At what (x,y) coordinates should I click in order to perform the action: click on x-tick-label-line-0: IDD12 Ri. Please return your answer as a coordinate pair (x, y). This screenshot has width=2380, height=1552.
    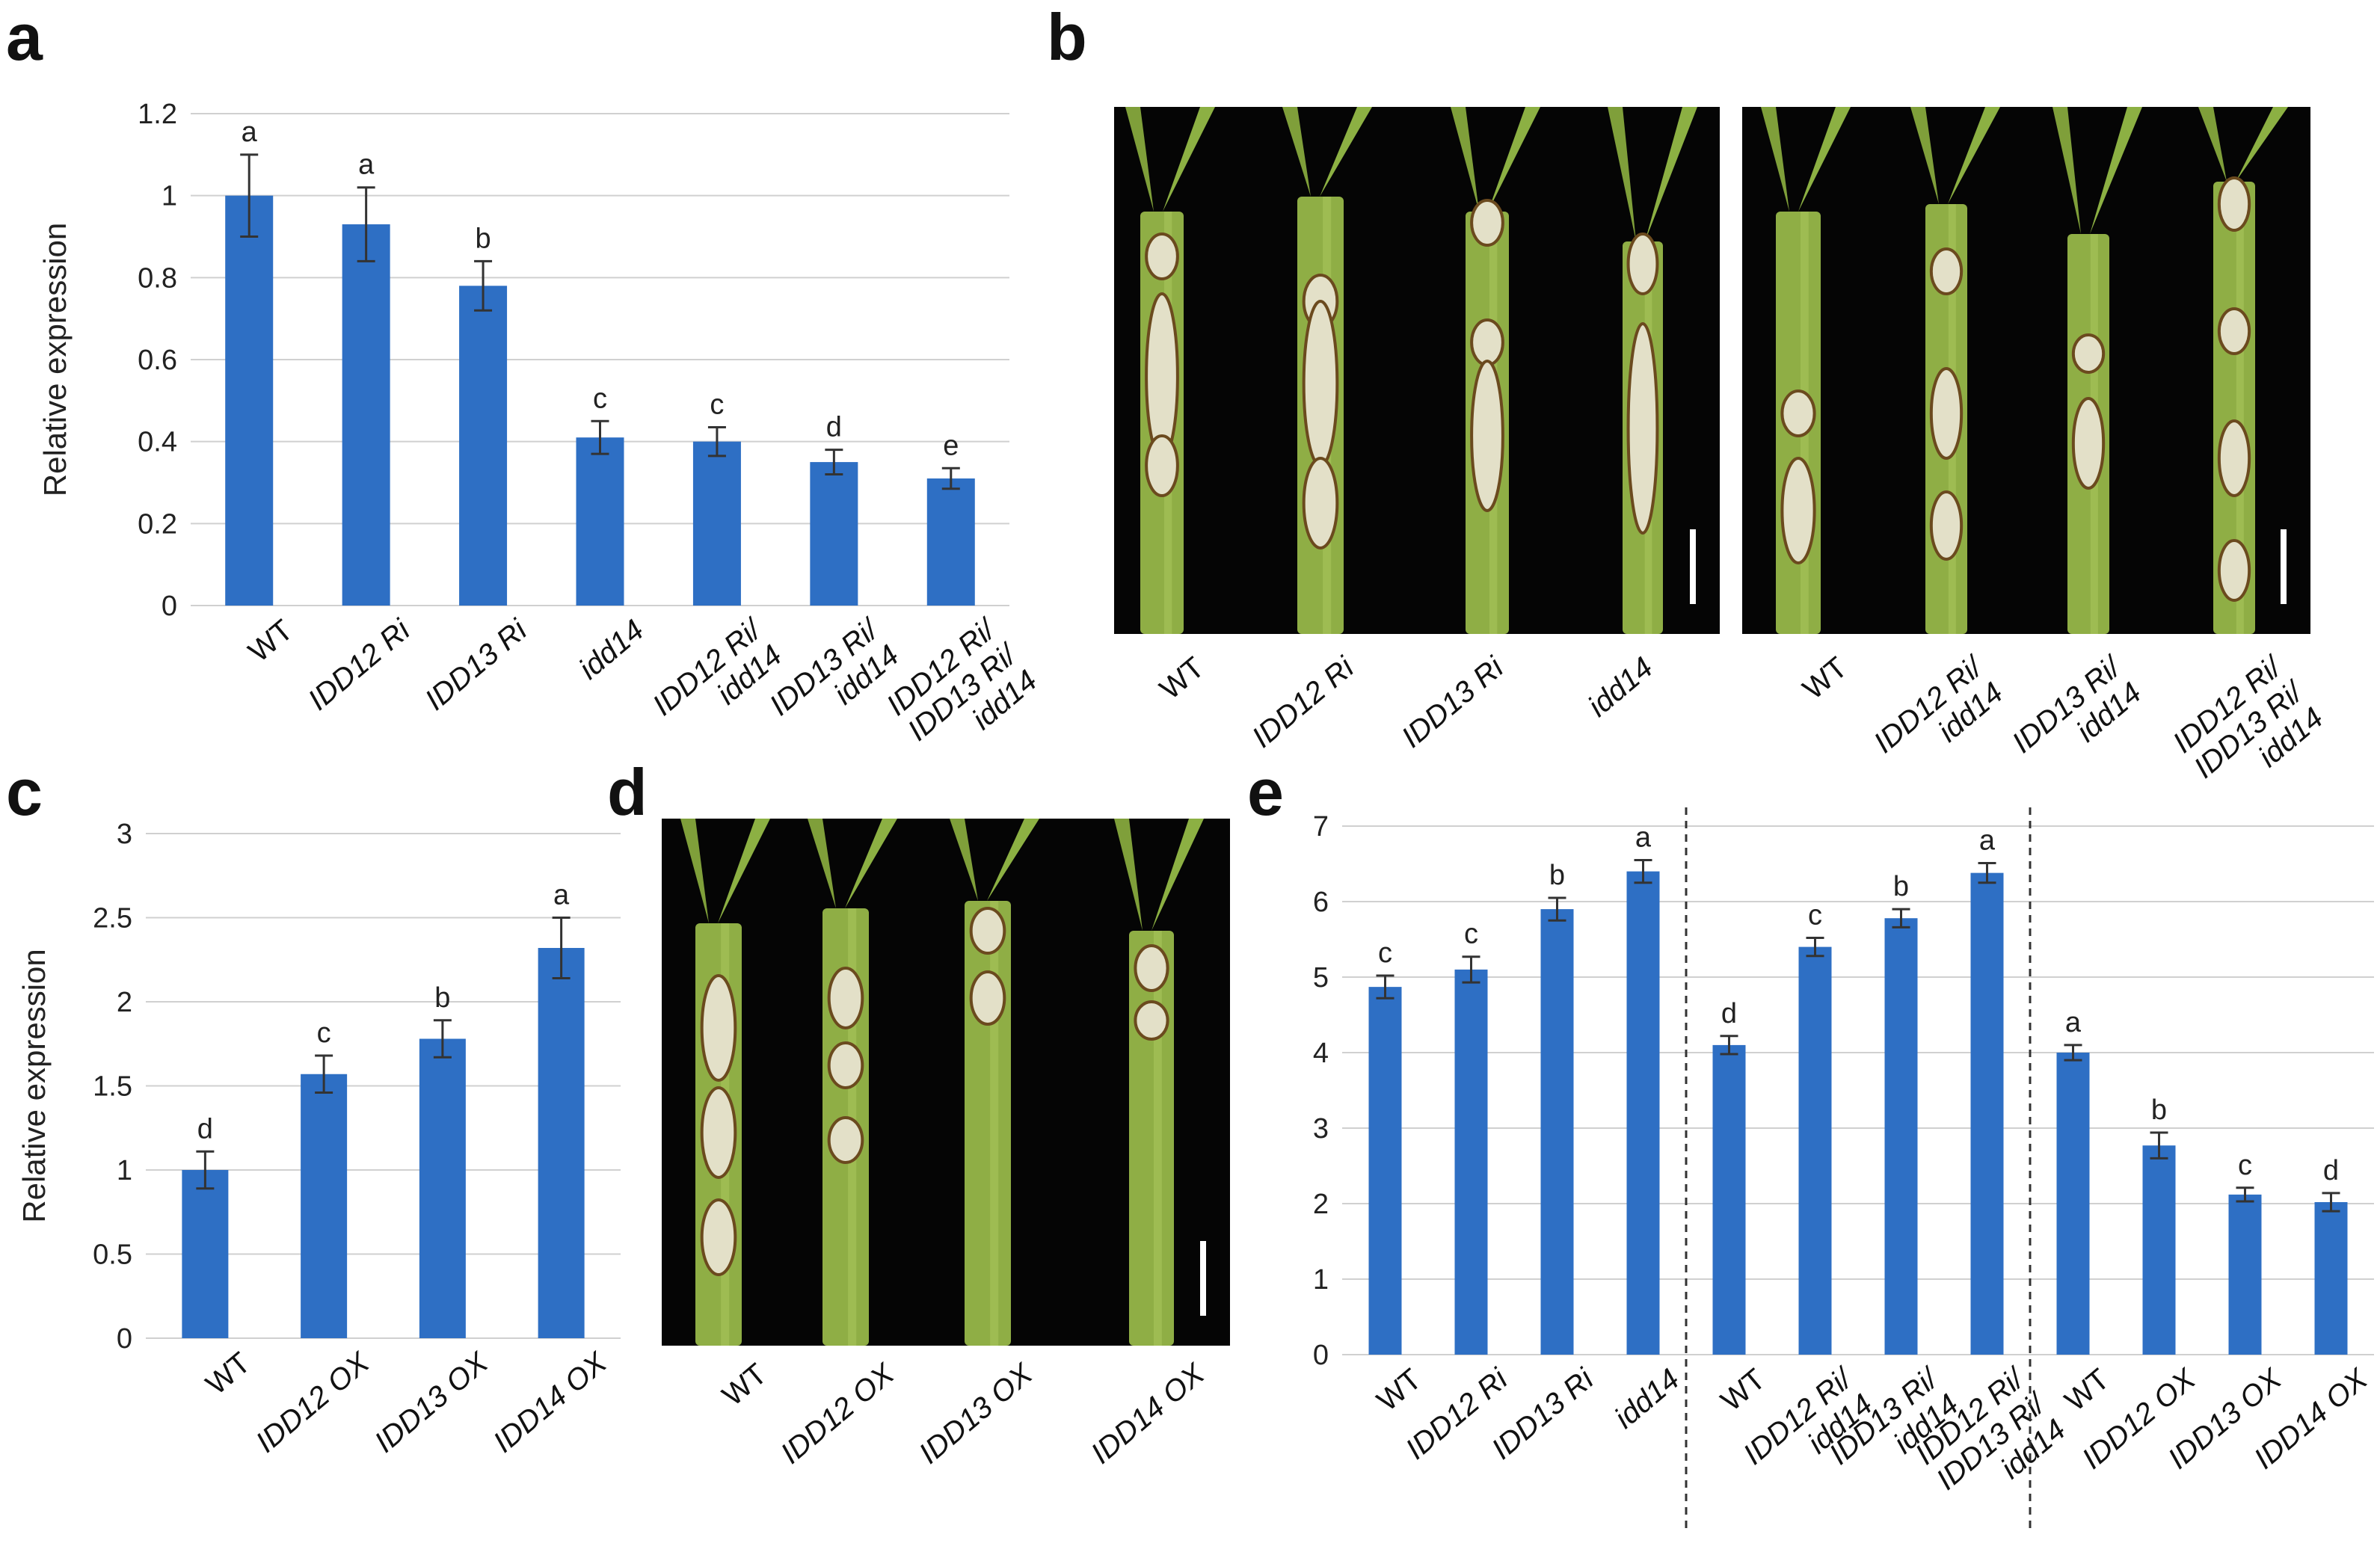
    Looking at the image, I should click on (359, 665).